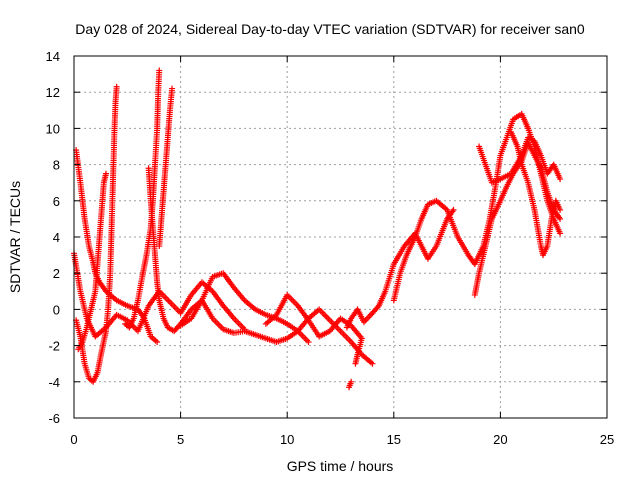 The height and width of the screenshot is (480, 640). I want to click on series-sat-k, so click(400, 268).